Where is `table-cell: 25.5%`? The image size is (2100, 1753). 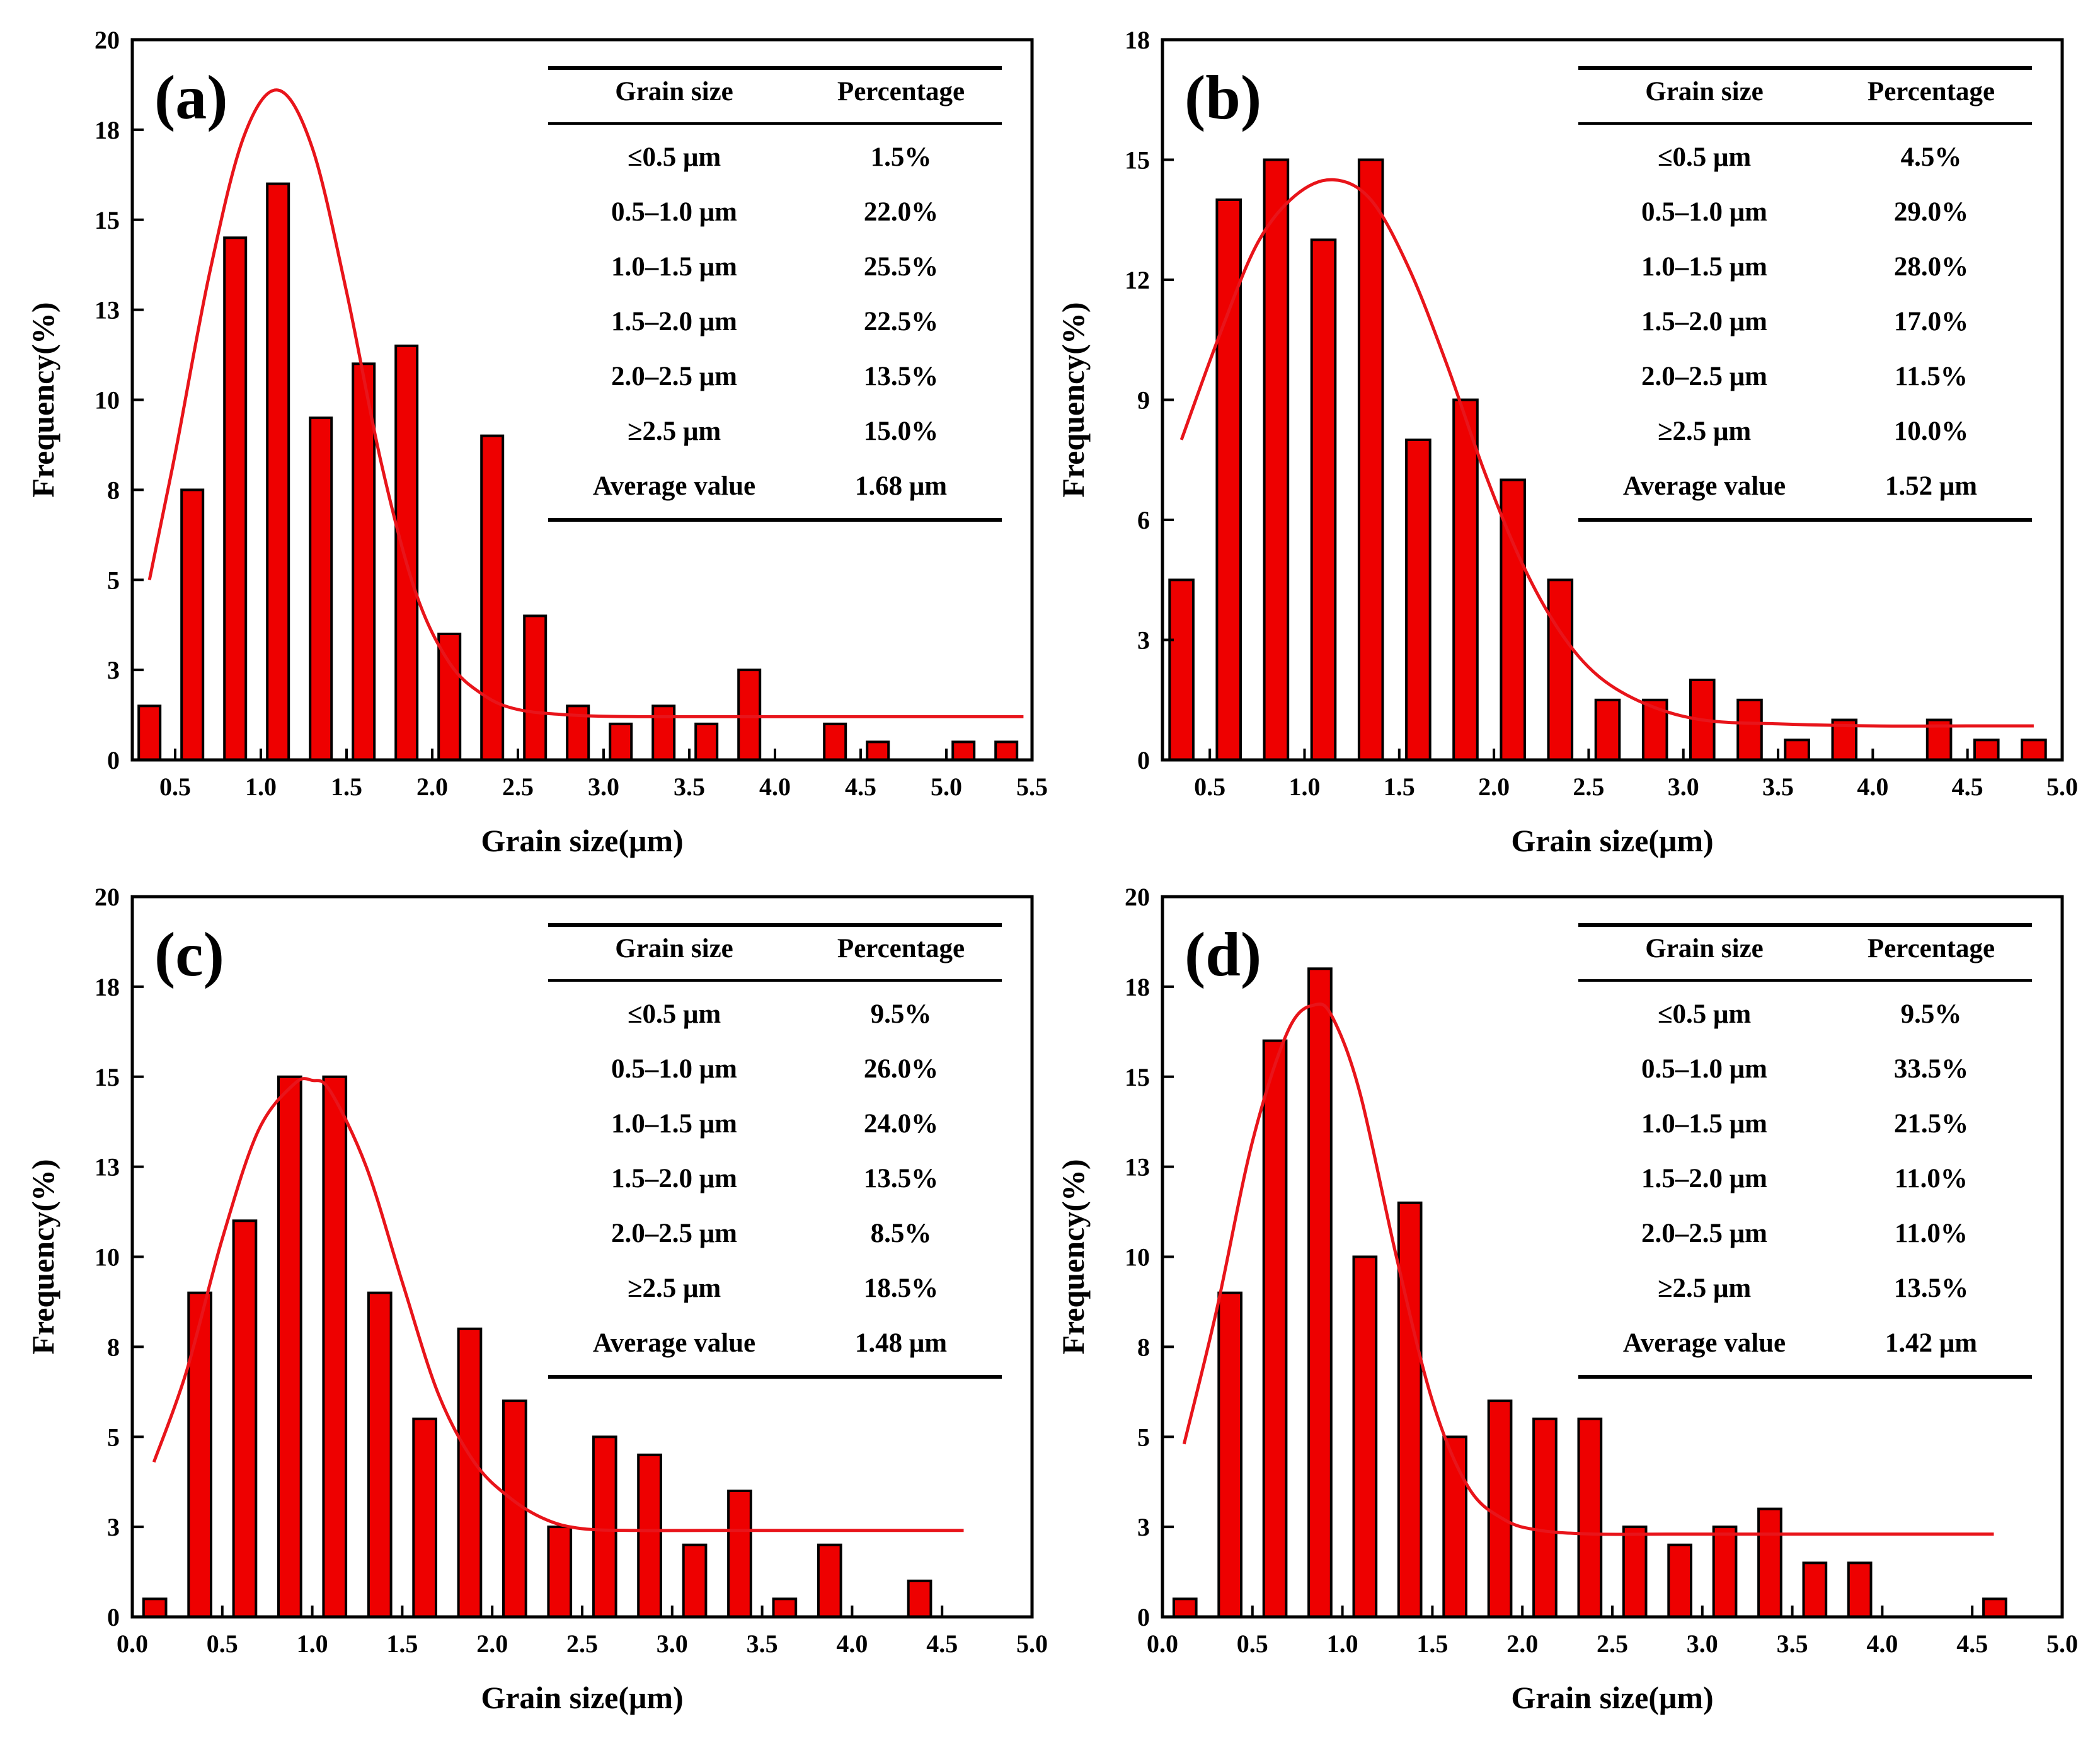
table-cell: 25.5% is located at coordinates (901, 267).